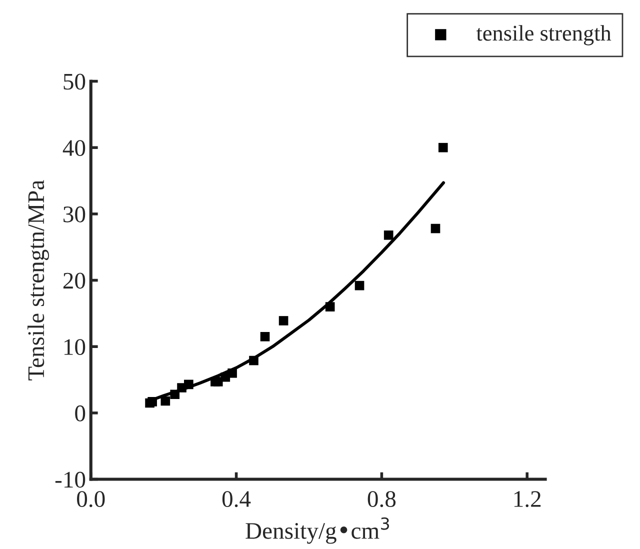 The width and height of the screenshot is (640, 549). Describe the element at coordinates (236, 499) in the screenshot. I see `x-tick-label: 0.4` at that location.